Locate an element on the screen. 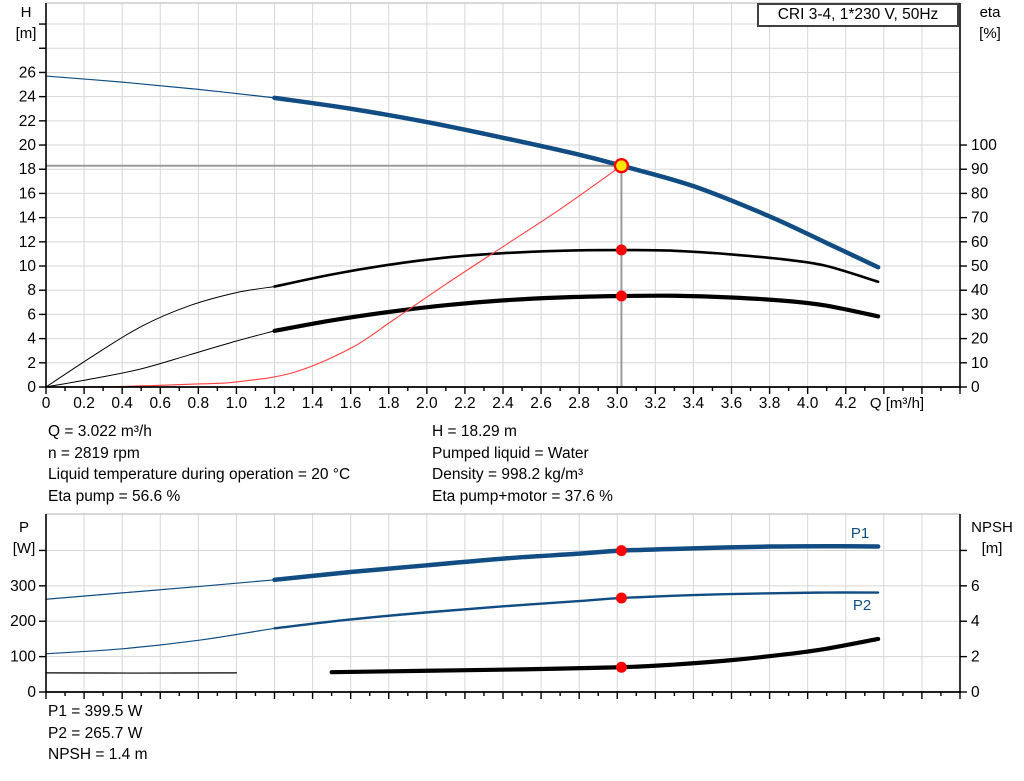  q-axis-label: Q [m³/h] is located at coordinates (897, 403).